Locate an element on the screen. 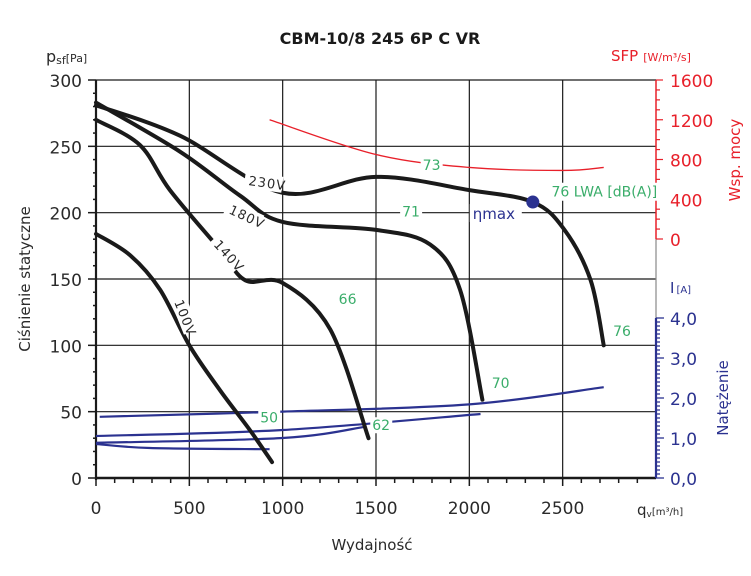 The width and height of the screenshot is (751, 576). current-tick-label: 3,0 is located at coordinates (683, 360).